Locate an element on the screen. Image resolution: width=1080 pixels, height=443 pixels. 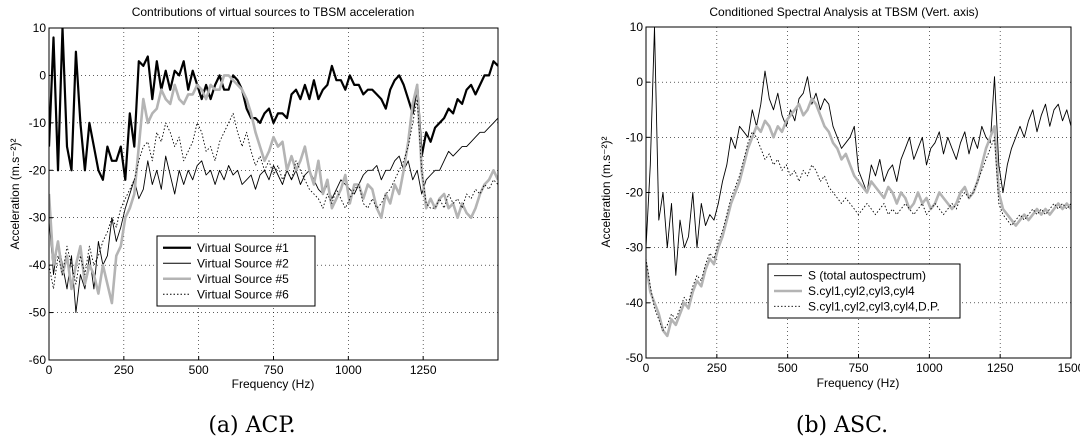
legend-label: Virtual Source #6 is located at coordinates (243, 294).